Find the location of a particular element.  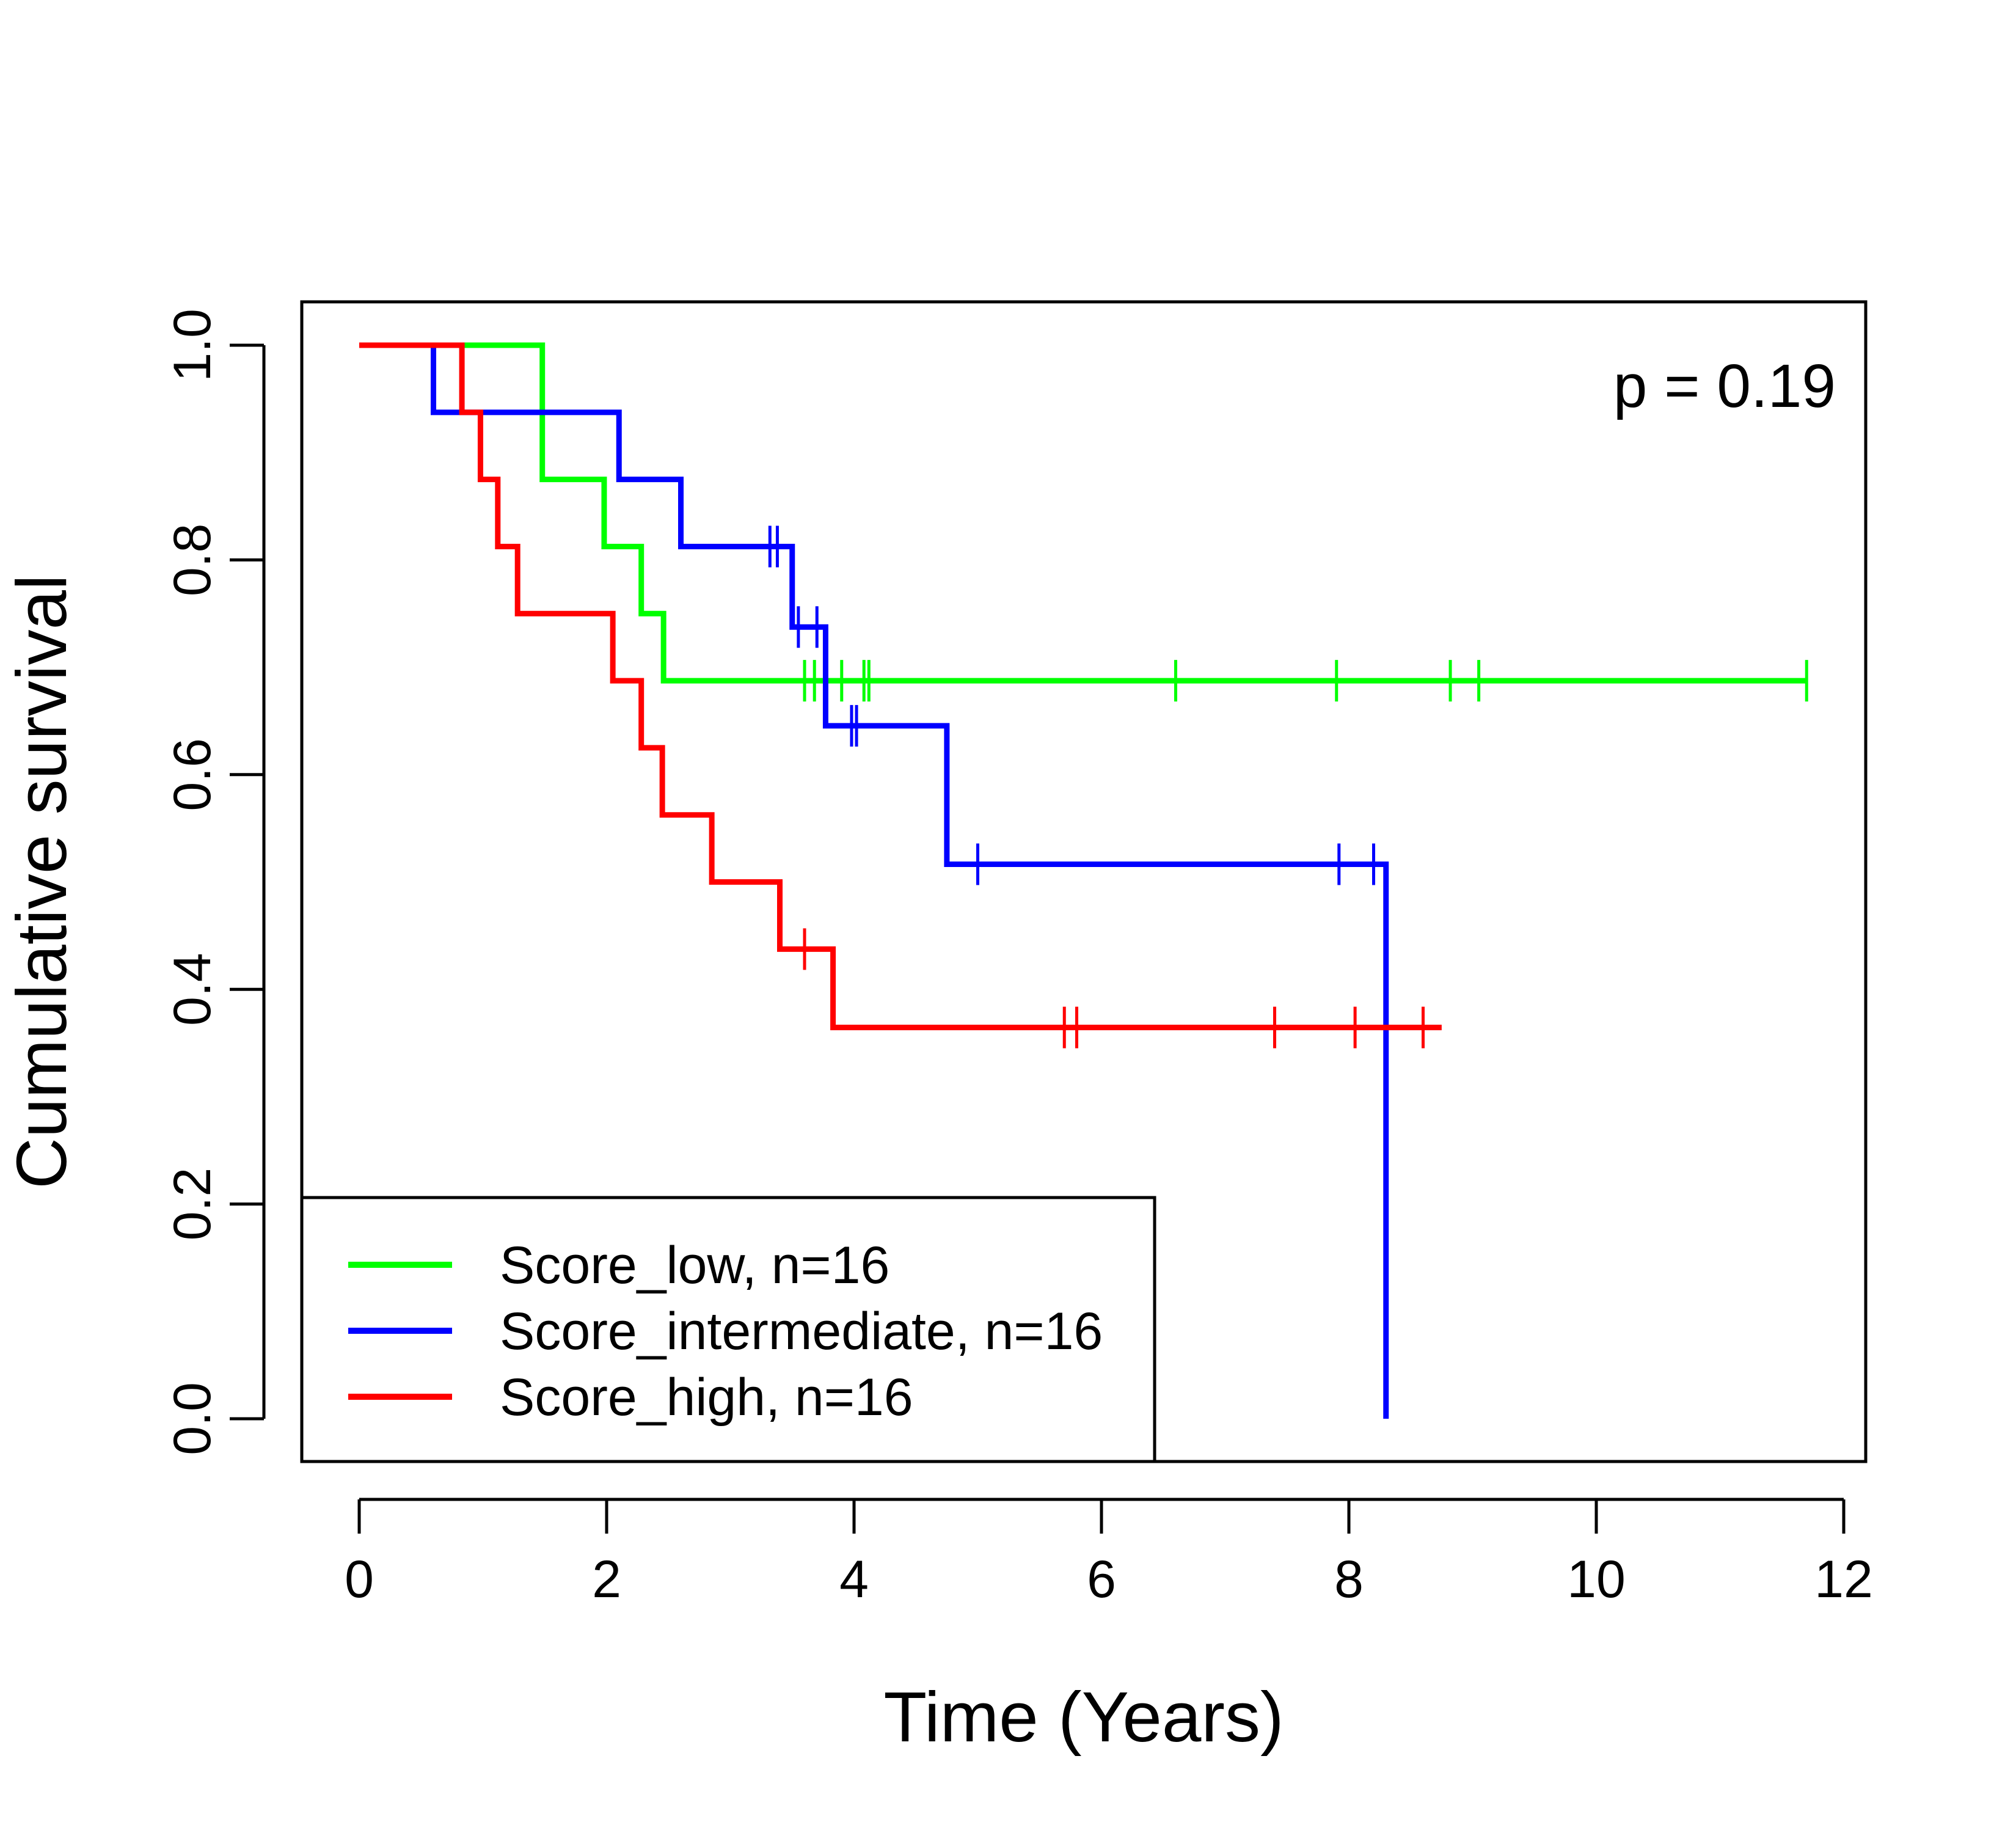

legend-label-high: Score_high, n=16 is located at coordinates (706, 1397).